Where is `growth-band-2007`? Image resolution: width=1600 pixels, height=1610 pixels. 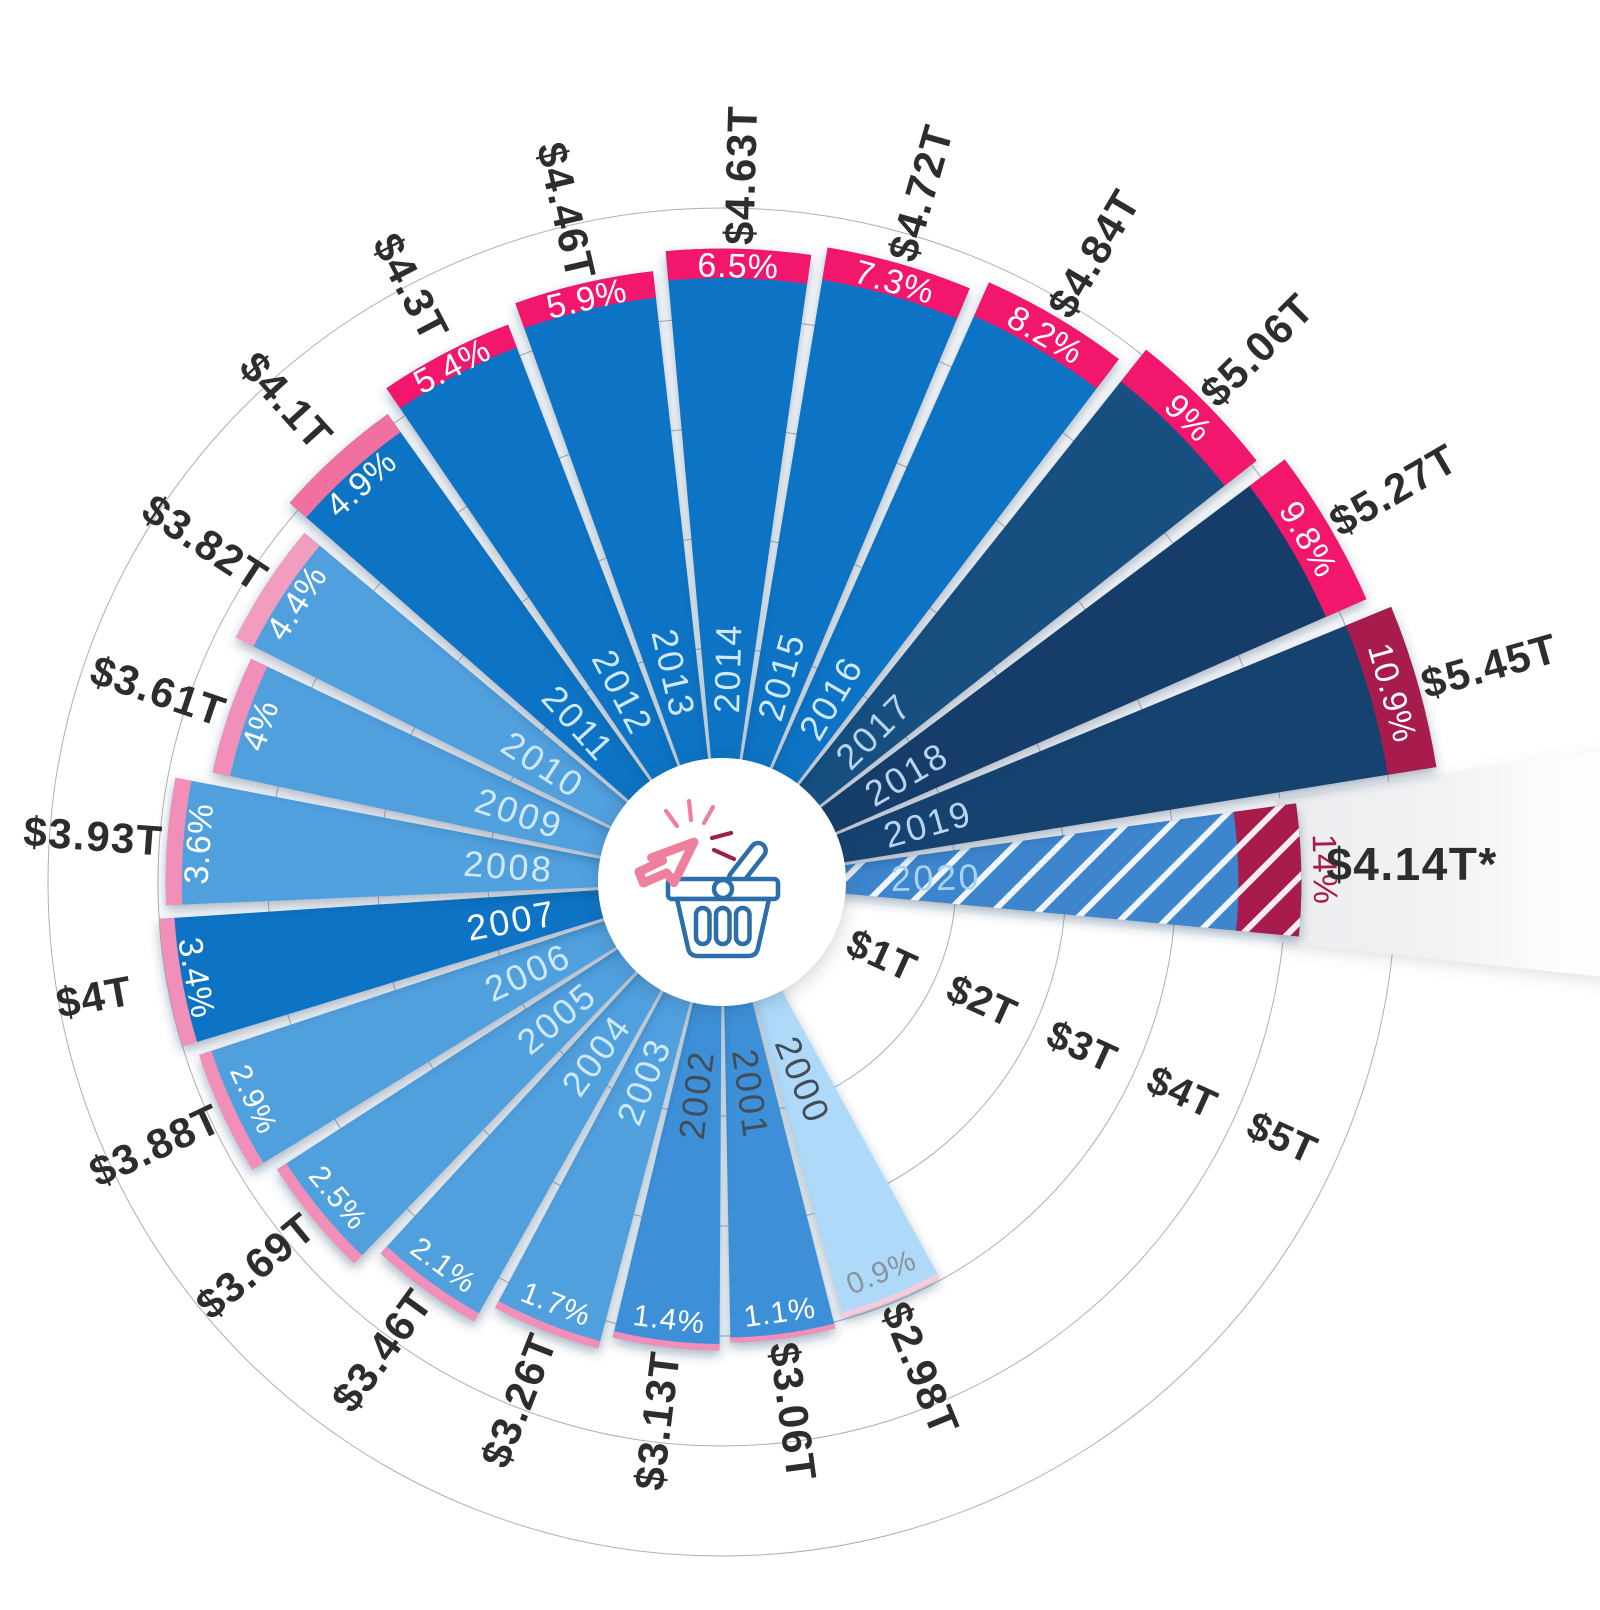 growth-band-2007 is located at coordinates (178, 982).